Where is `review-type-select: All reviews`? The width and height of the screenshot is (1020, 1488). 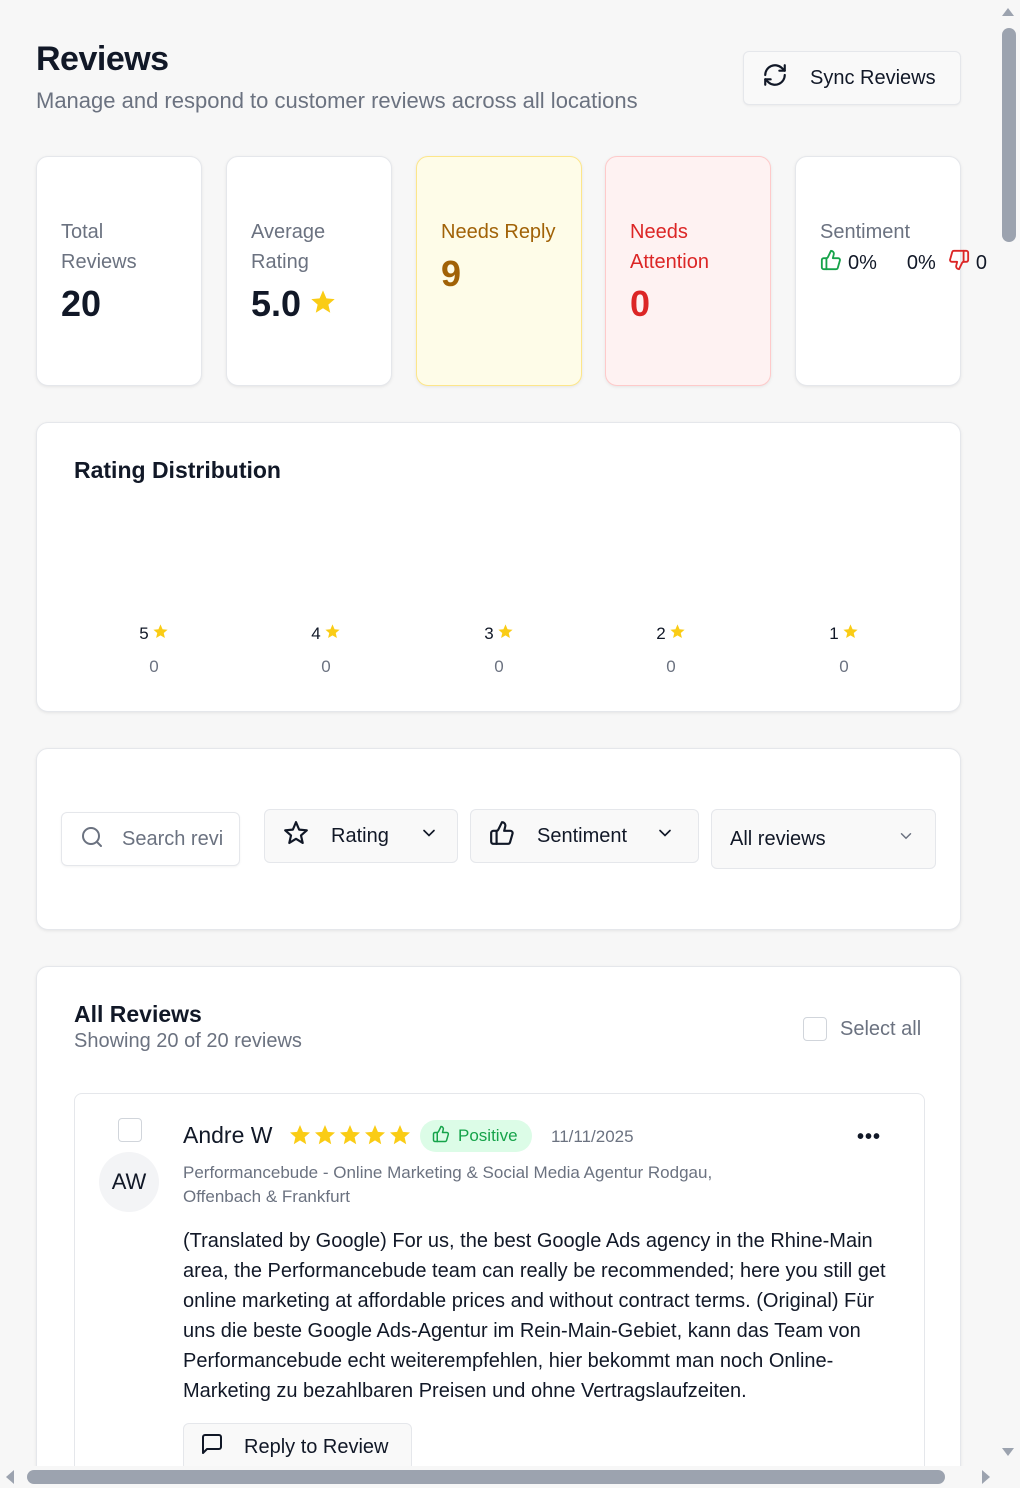
review-type-select: All reviews is located at coordinates (823, 839).